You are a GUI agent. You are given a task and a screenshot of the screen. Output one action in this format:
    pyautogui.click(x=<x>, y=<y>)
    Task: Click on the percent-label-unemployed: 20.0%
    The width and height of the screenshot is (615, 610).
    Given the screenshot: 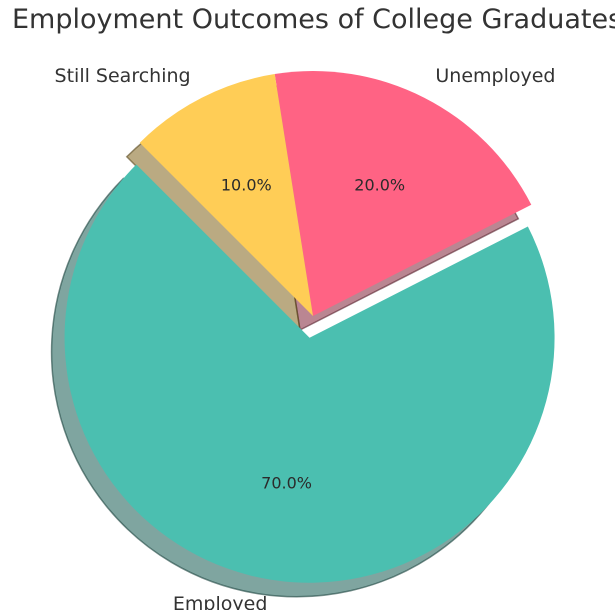 What is the action you would take?
    pyautogui.click(x=379, y=185)
    